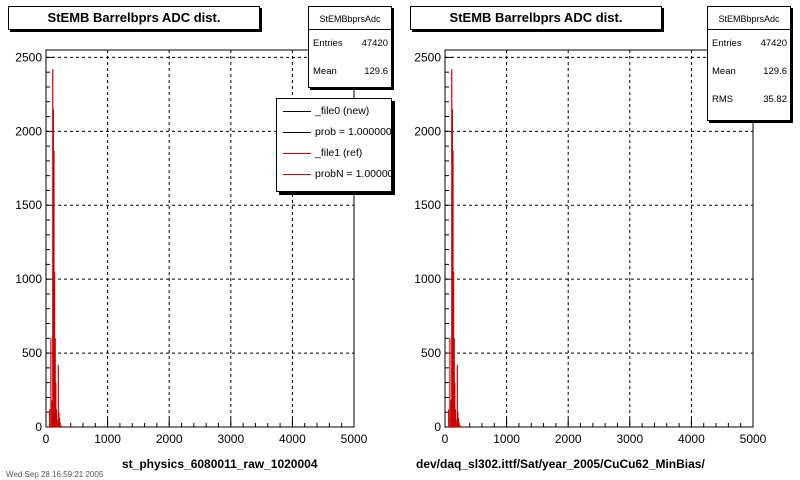  Describe the element at coordinates (376, 71) in the screenshot. I see `left-stats-mean-value: 129.6` at that location.